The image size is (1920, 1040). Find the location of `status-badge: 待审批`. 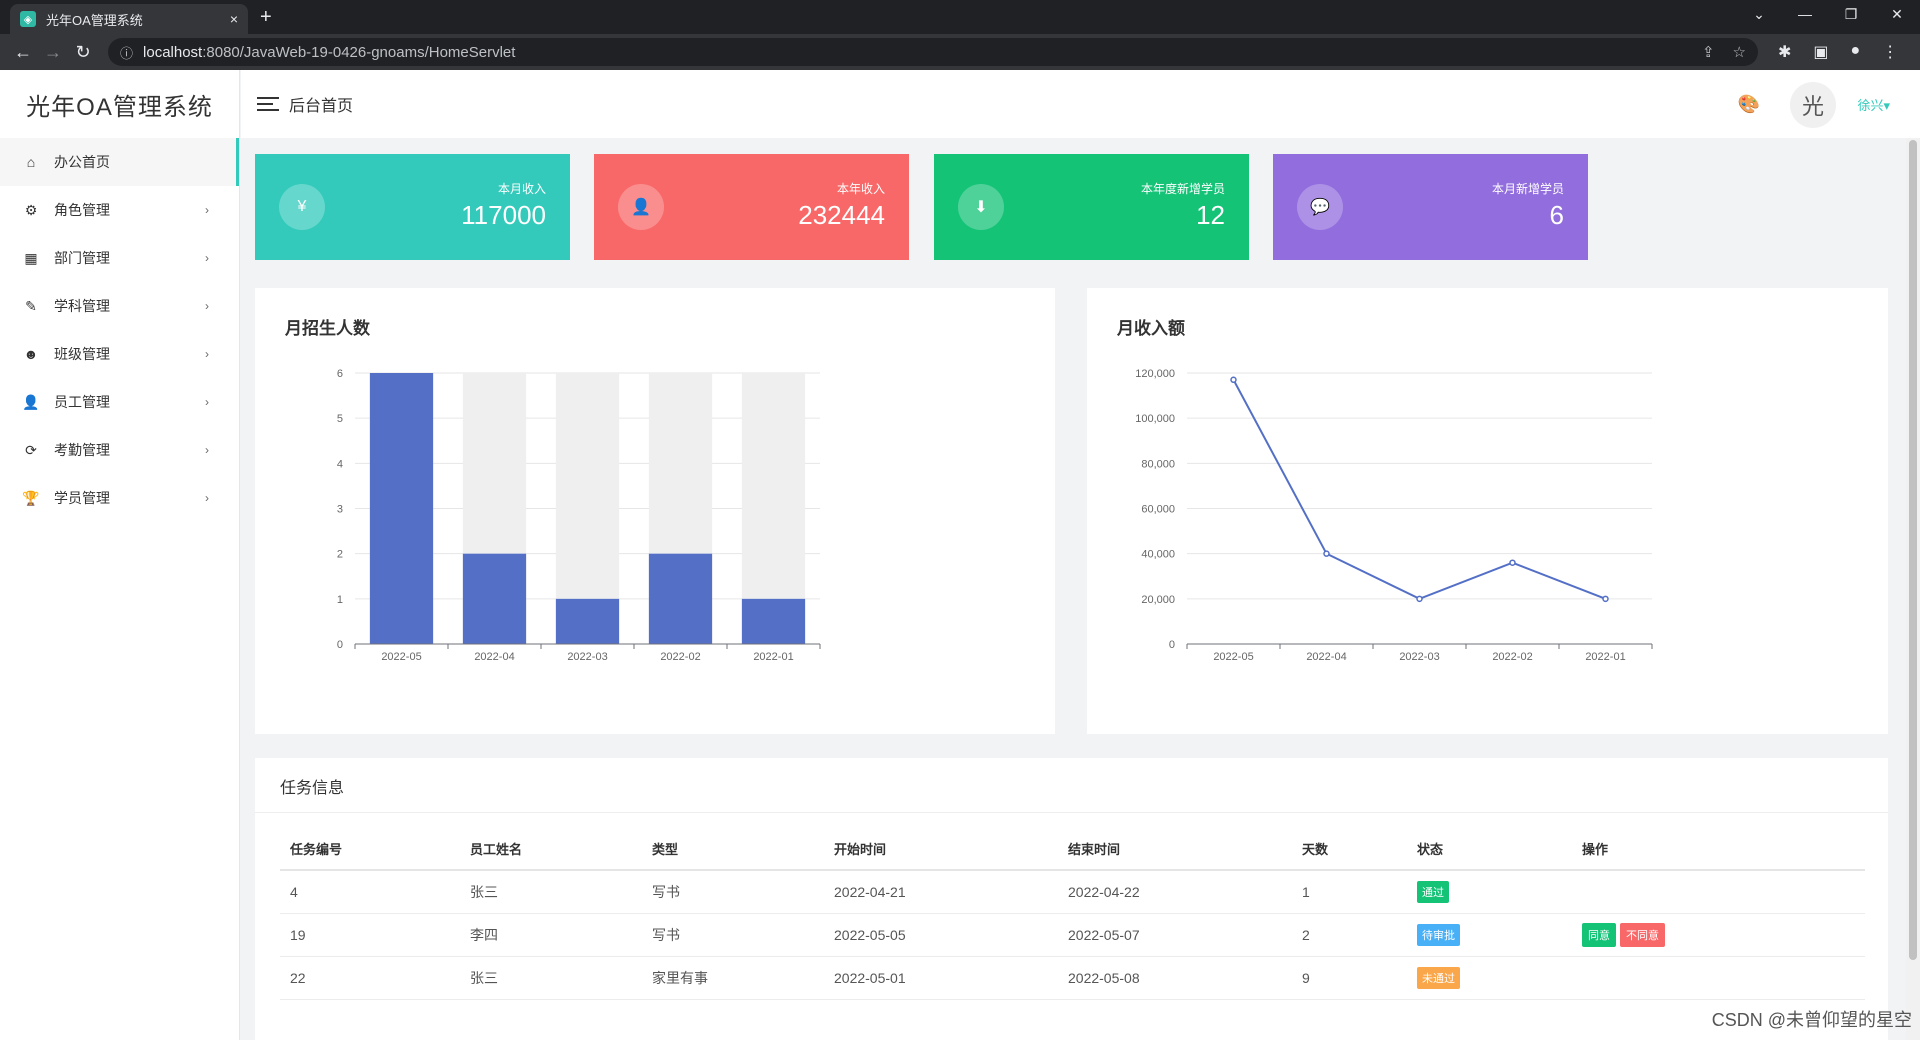

status-badge: 待审批 is located at coordinates (1438, 934).